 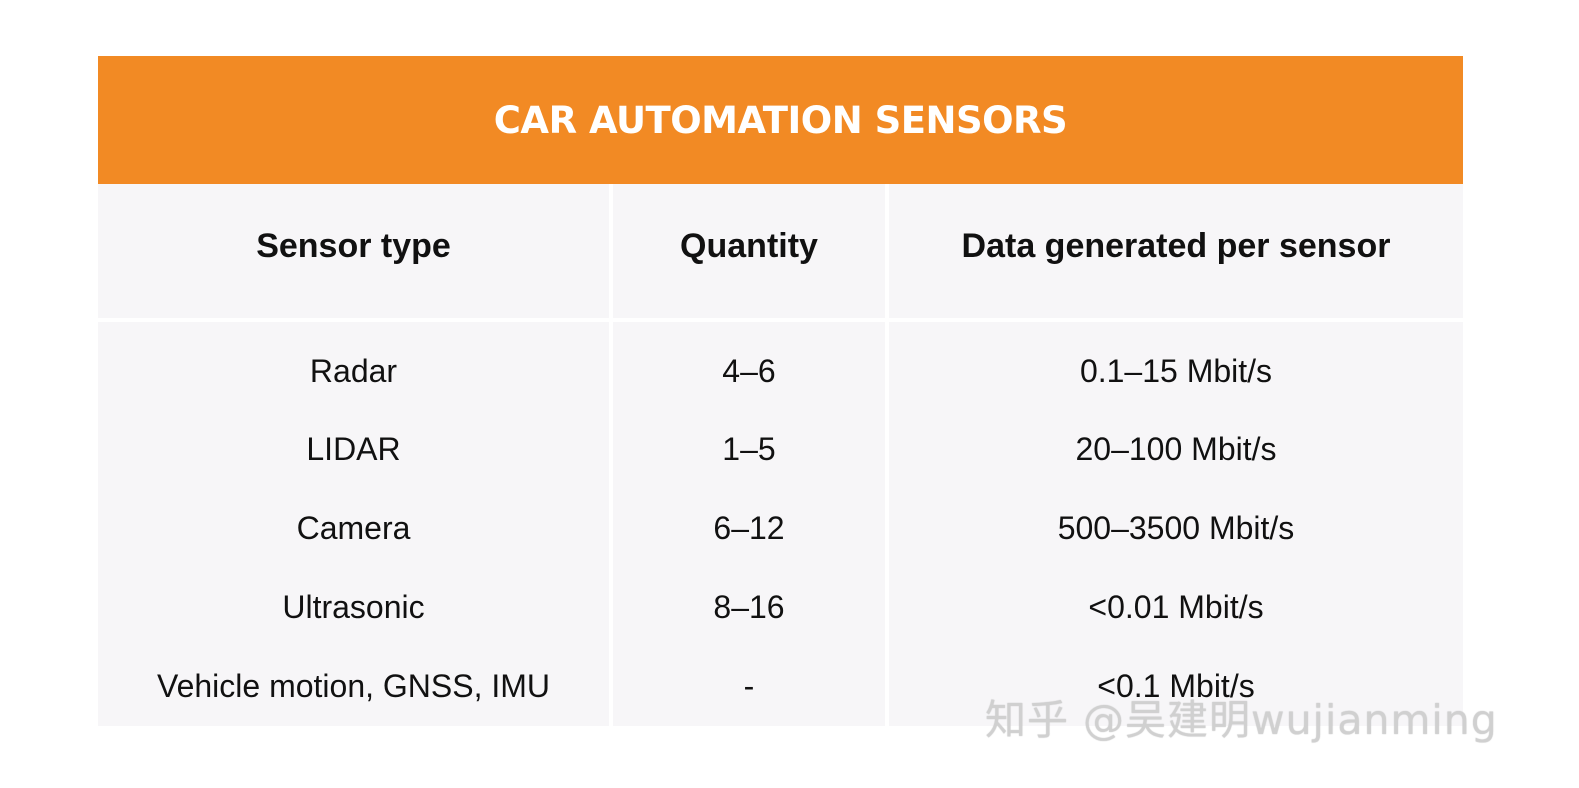 What do you see at coordinates (353, 686) in the screenshot?
I see `cell-sensor: Vehicle motion, GNSS, IMU` at bounding box center [353, 686].